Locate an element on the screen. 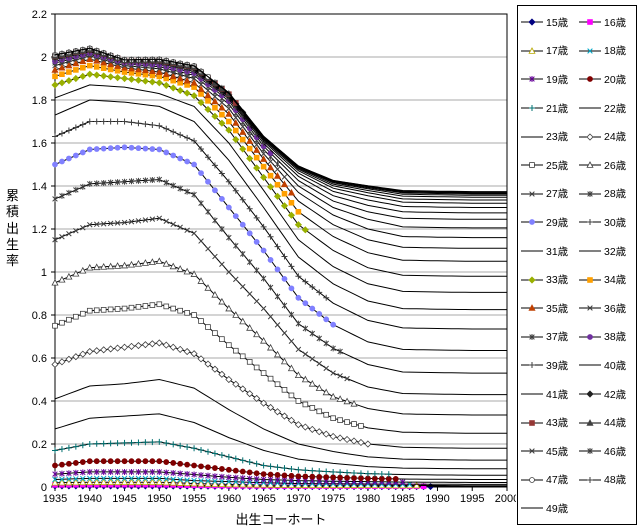  x-tick-label: 1935 is located at coordinates (55, 499).